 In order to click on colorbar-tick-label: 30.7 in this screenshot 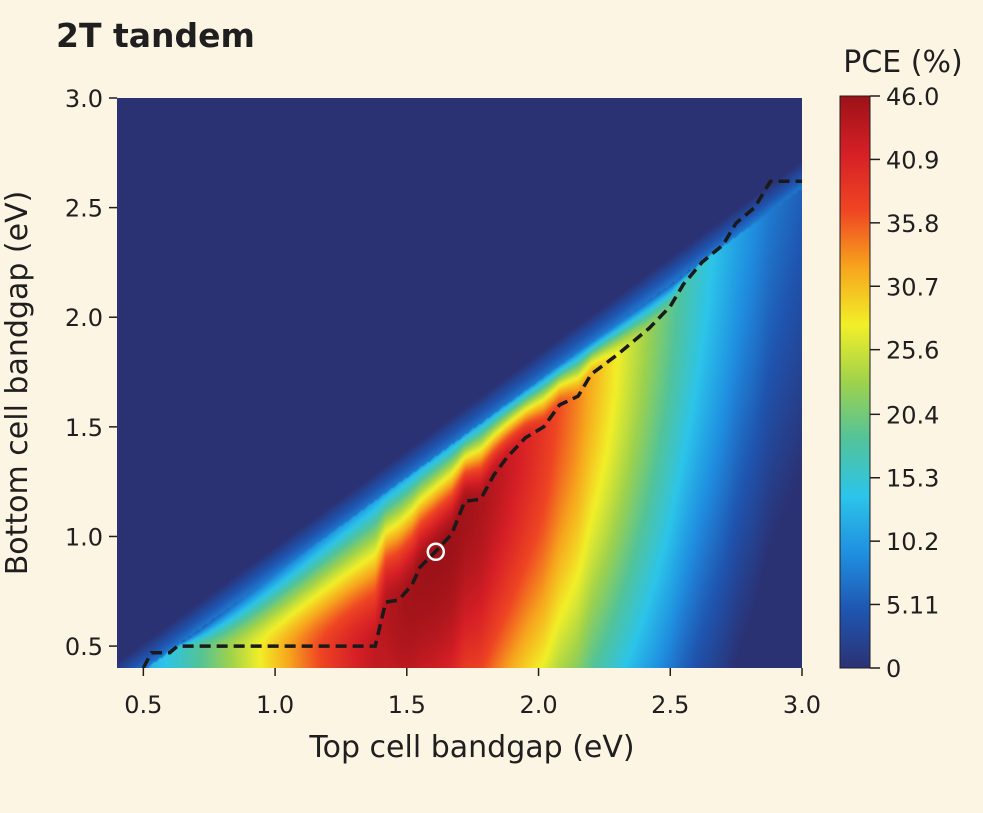, I will do `click(912, 287)`.